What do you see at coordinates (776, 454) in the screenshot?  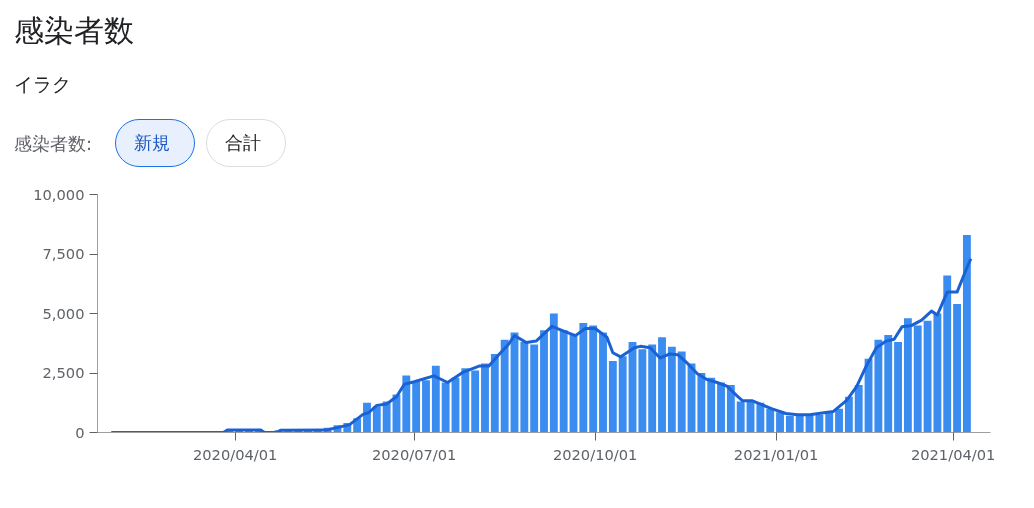 I see `x-tick-label: 2021/01/01` at bounding box center [776, 454].